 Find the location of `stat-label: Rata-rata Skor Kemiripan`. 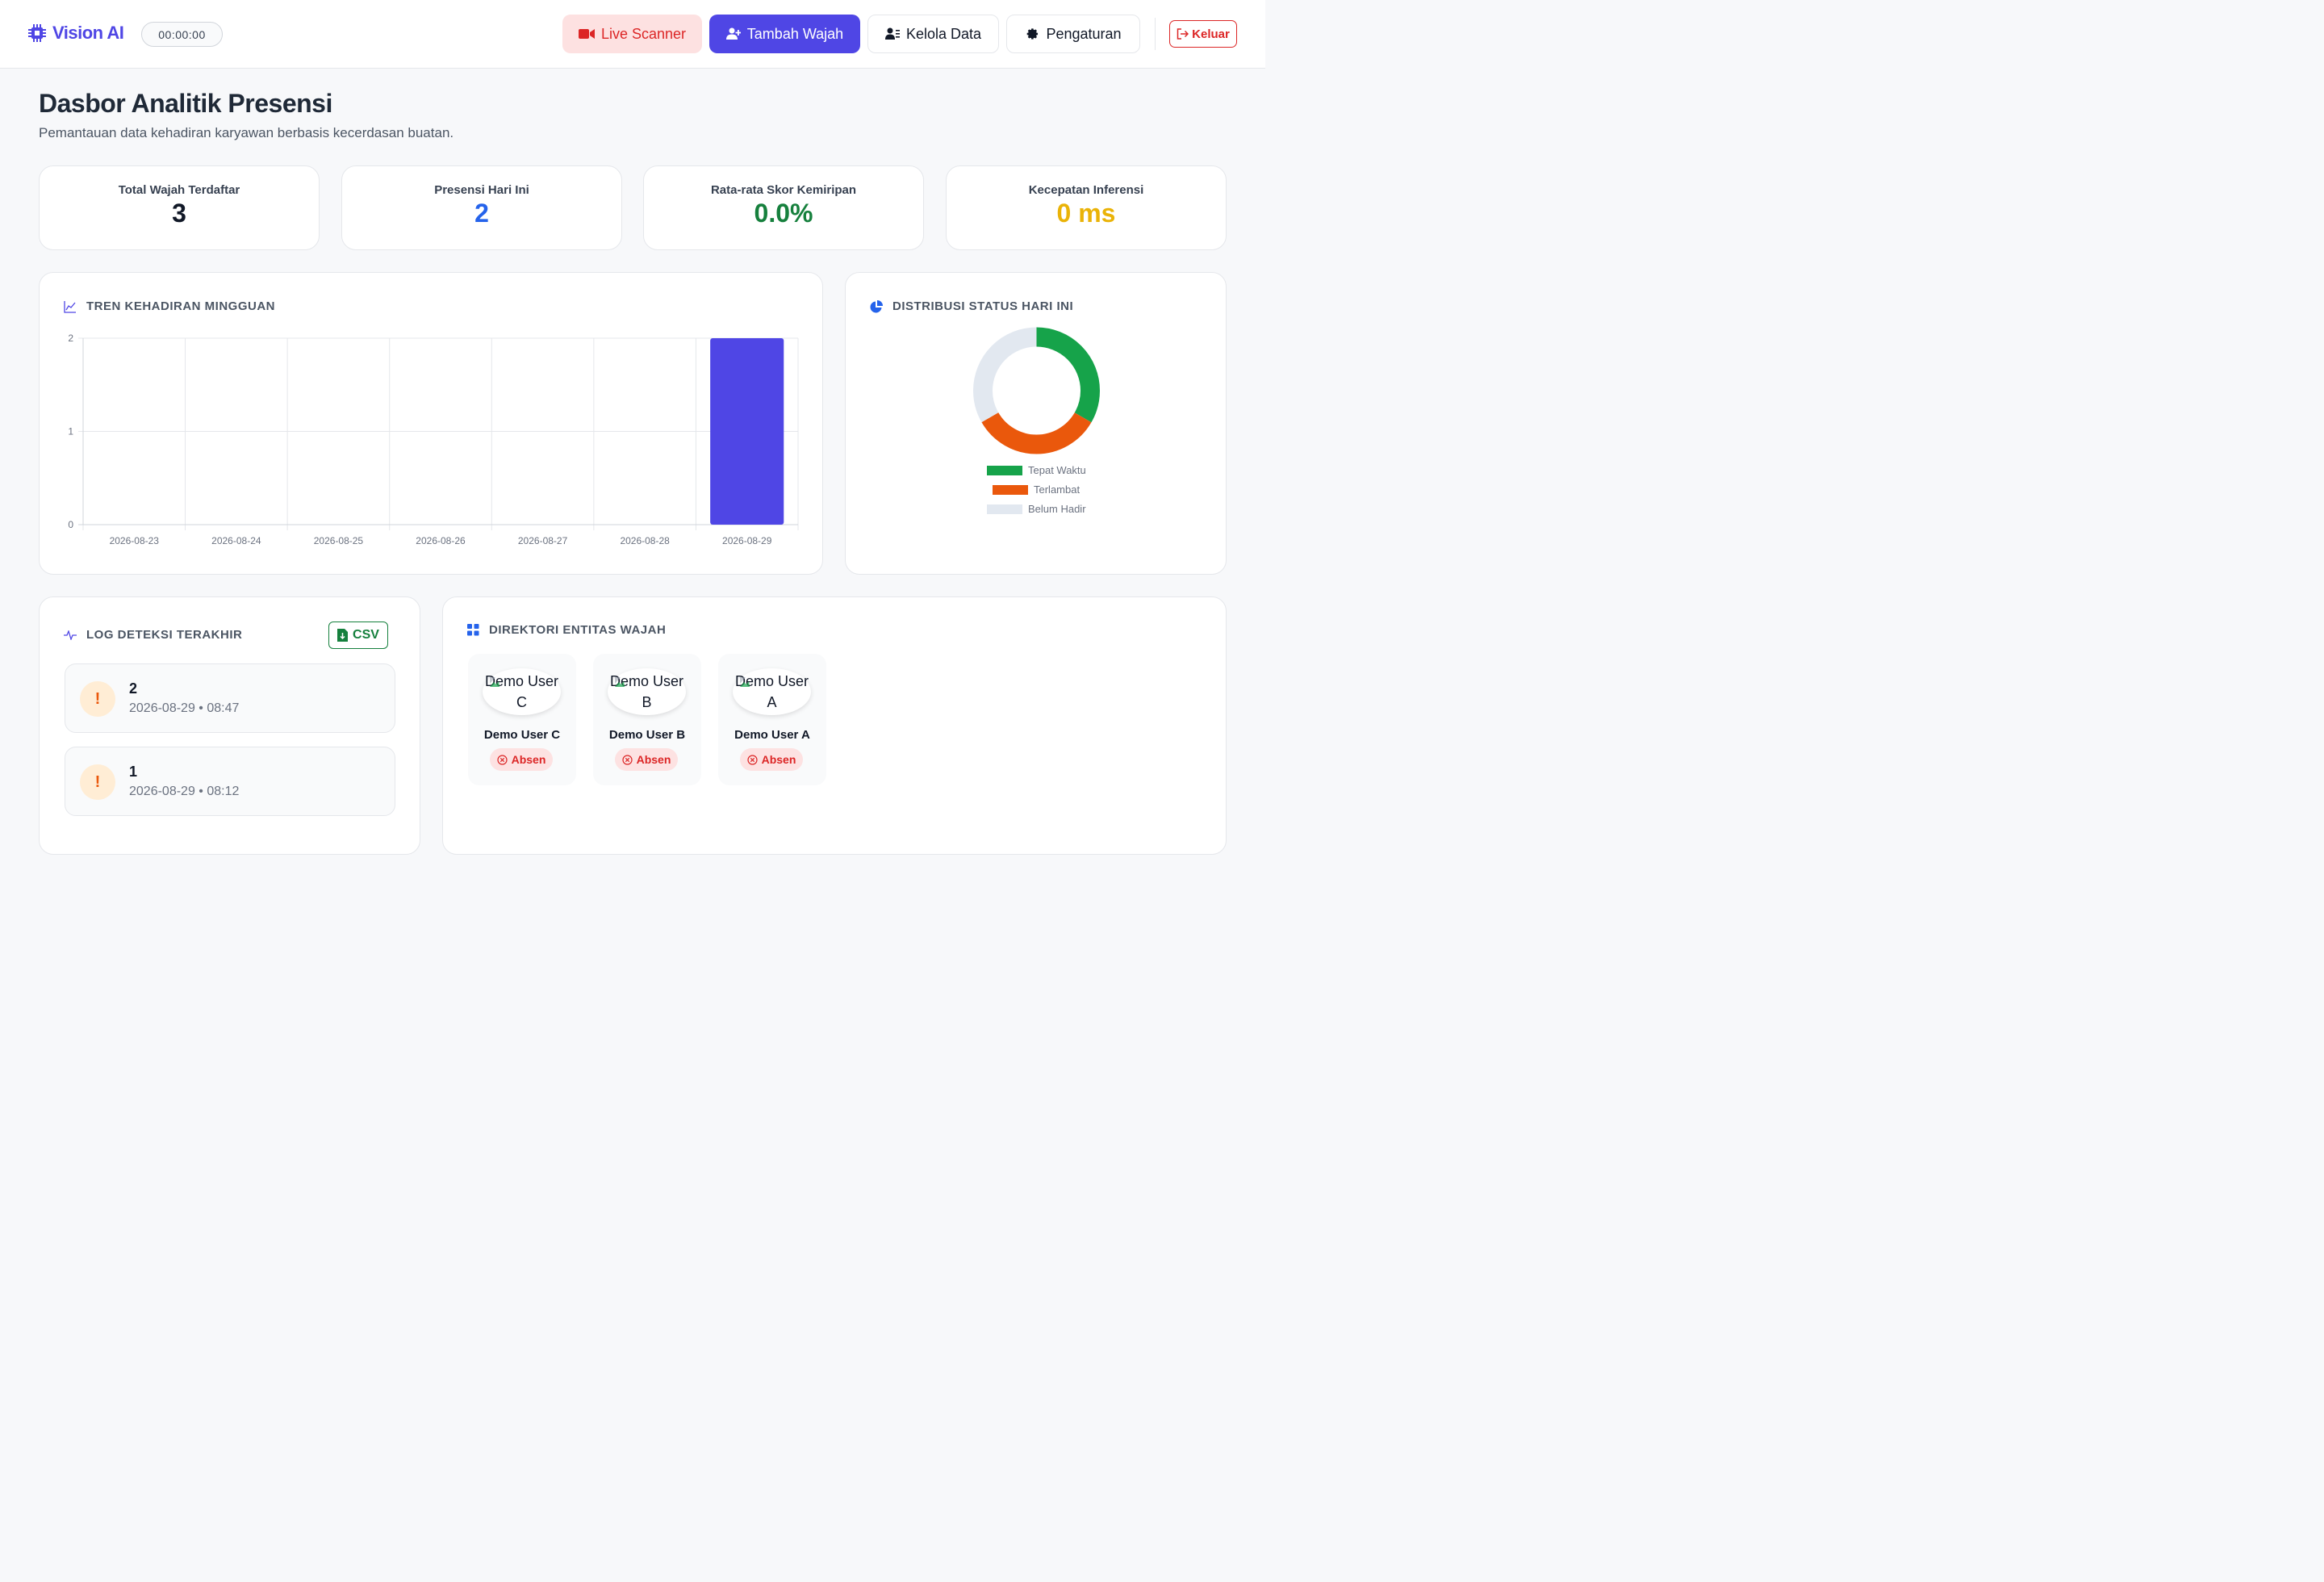

stat-label: Rata-rata Skor Kemiripan is located at coordinates (783, 190).